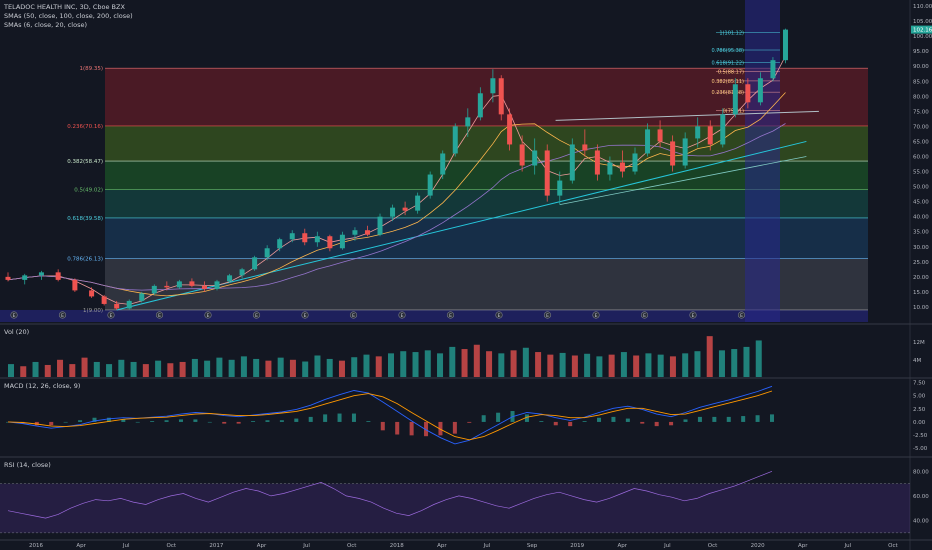  I want to click on price-tick-label: 35.00, so click(921, 233).